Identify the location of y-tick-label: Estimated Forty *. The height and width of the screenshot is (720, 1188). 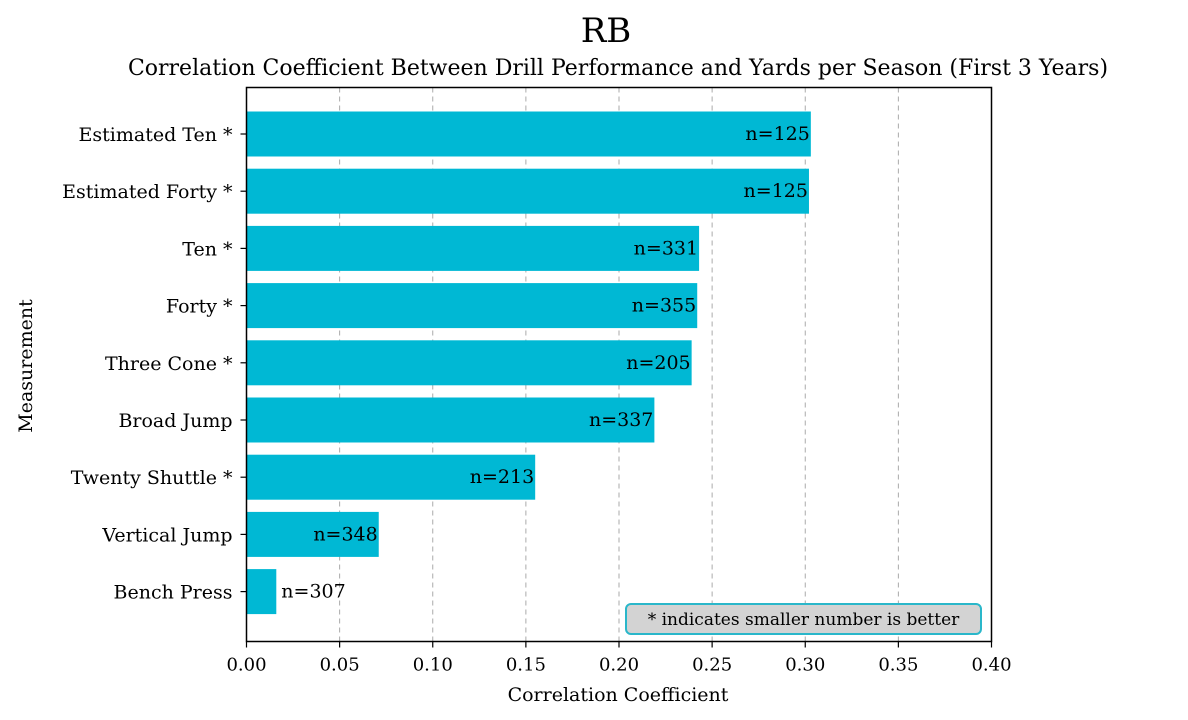
(147, 192).